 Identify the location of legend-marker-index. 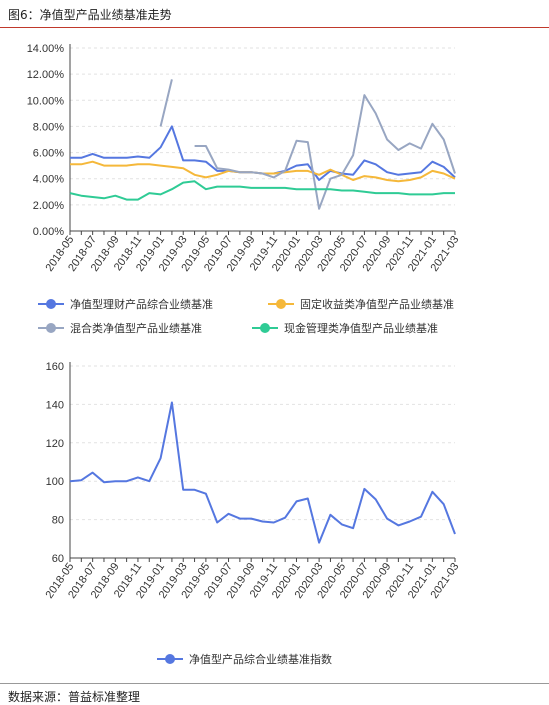
(170, 659).